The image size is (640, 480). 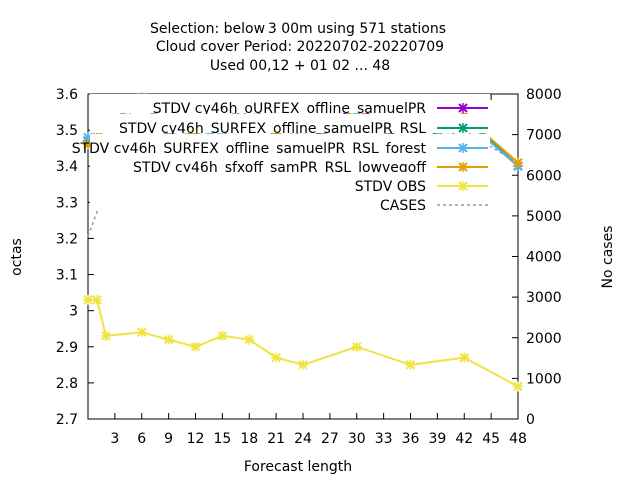 What do you see at coordinates (298, 467) in the screenshot?
I see `x-axis-label: Forecast length` at bounding box center [298, 467].